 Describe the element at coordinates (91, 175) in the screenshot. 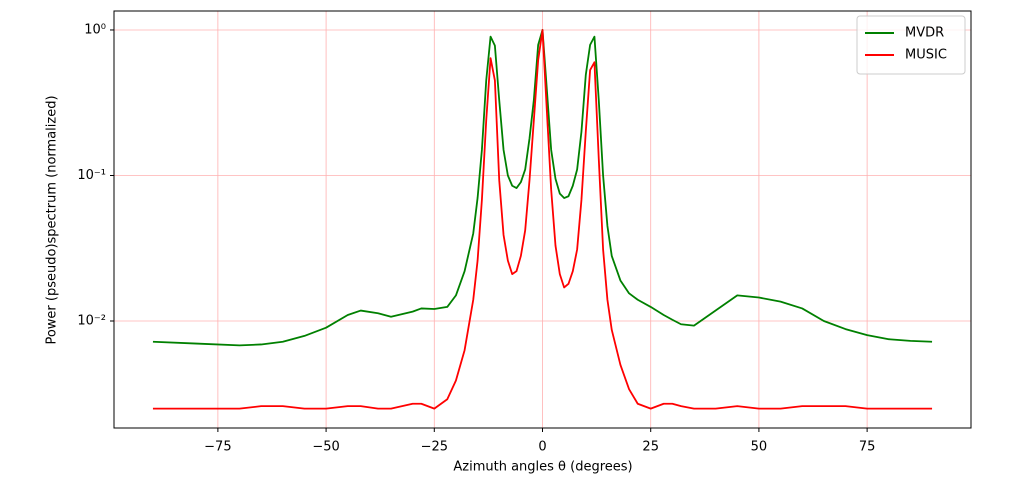

I see `y-tick-label: 10⁻¹` at that location.